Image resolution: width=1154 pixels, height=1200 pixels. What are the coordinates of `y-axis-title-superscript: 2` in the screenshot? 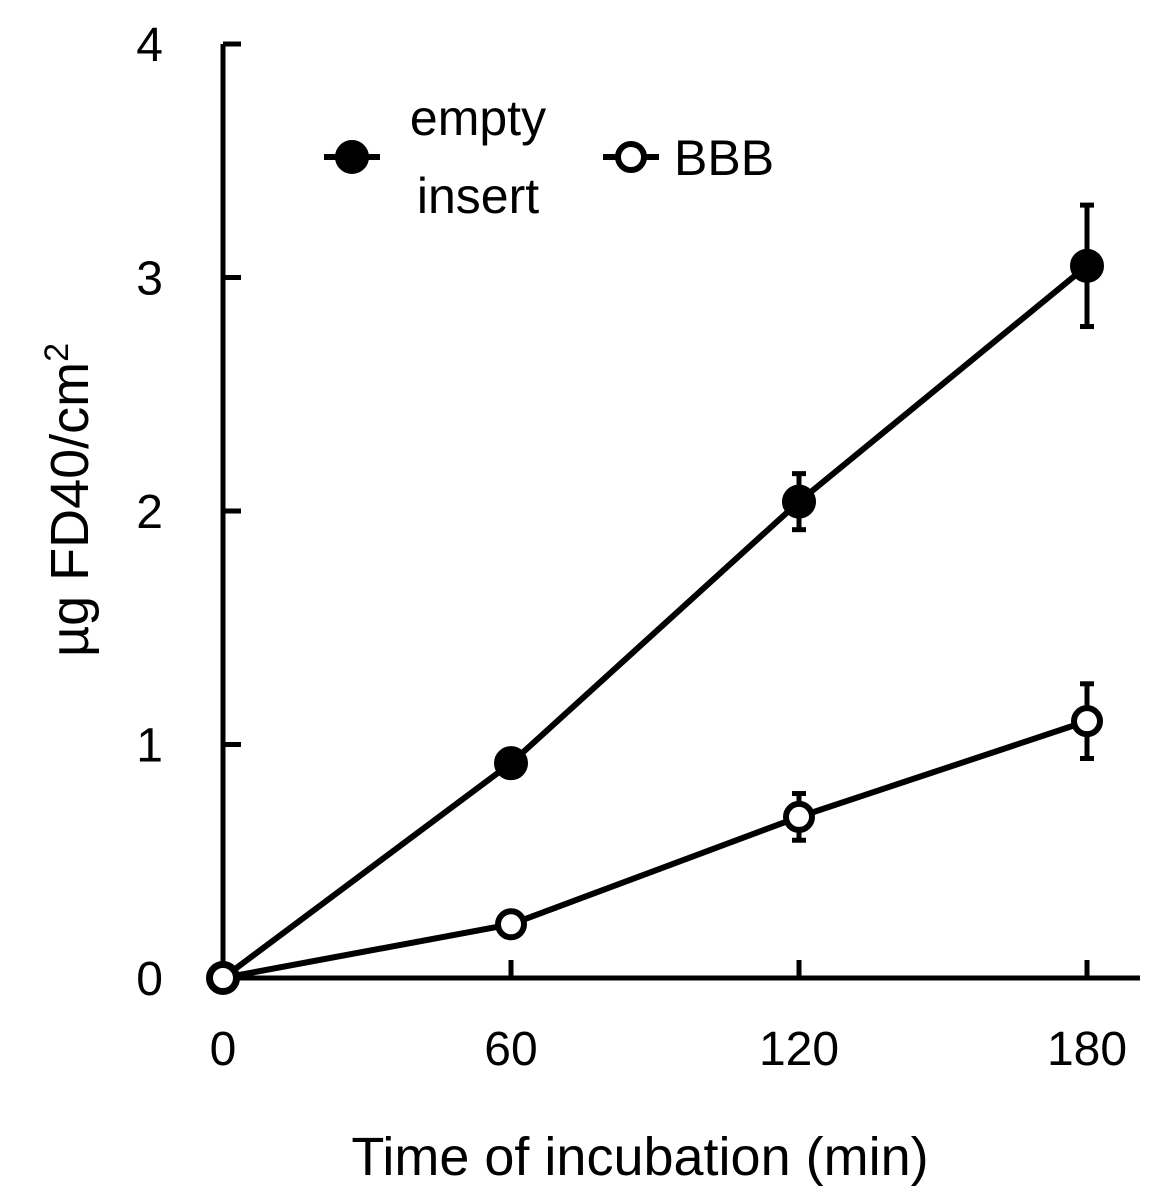 It's located at (57, 352).